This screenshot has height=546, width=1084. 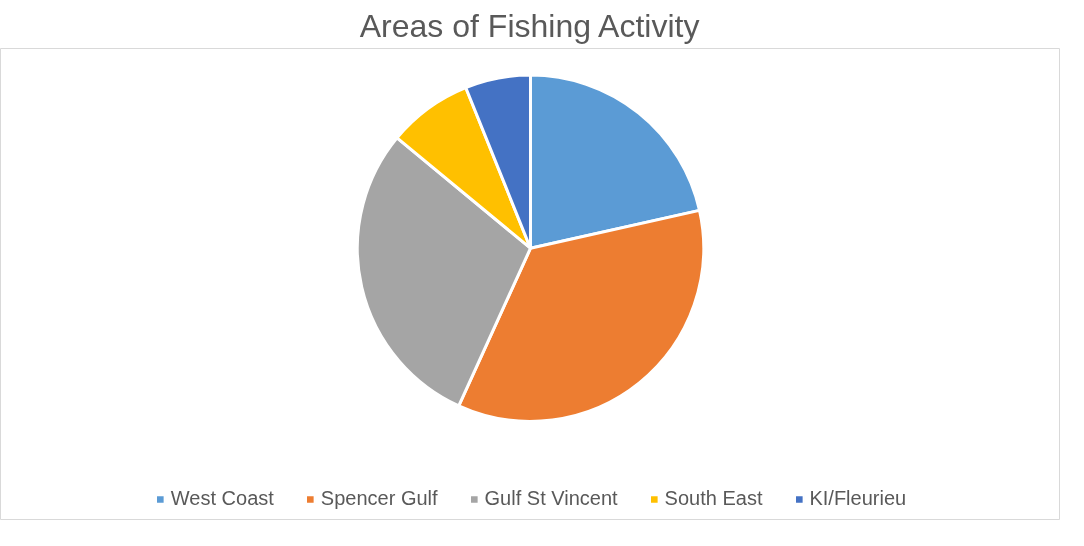 What do you see at coordinates (529, 25) in the screenshot?
I see `chart-title: Areas of Fishing Activity` at bounding box center [529, 25].